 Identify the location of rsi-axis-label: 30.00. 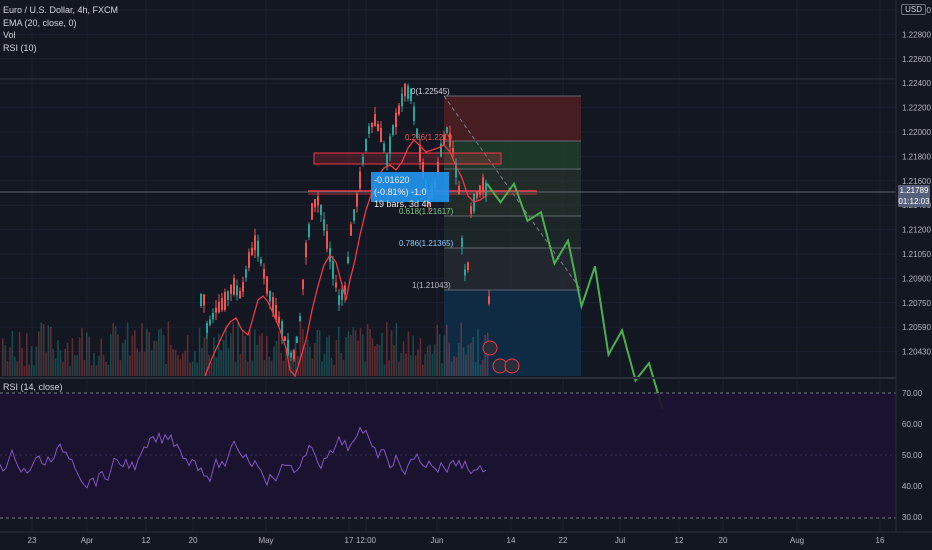
(912, 517).